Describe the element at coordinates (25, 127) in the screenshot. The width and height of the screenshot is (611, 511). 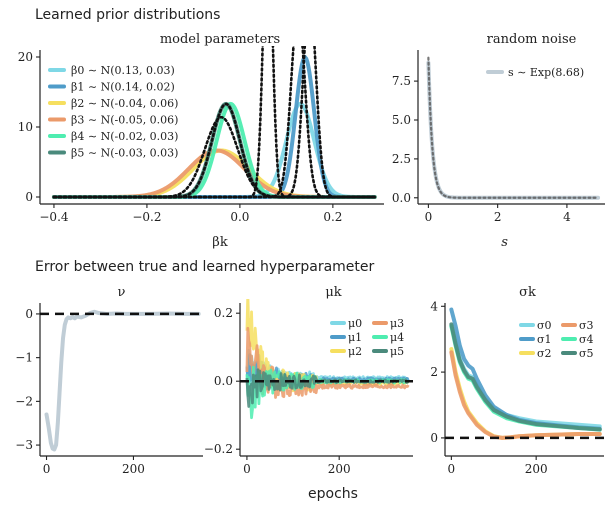
I see `model-params-ytick-label: 10` at that location.